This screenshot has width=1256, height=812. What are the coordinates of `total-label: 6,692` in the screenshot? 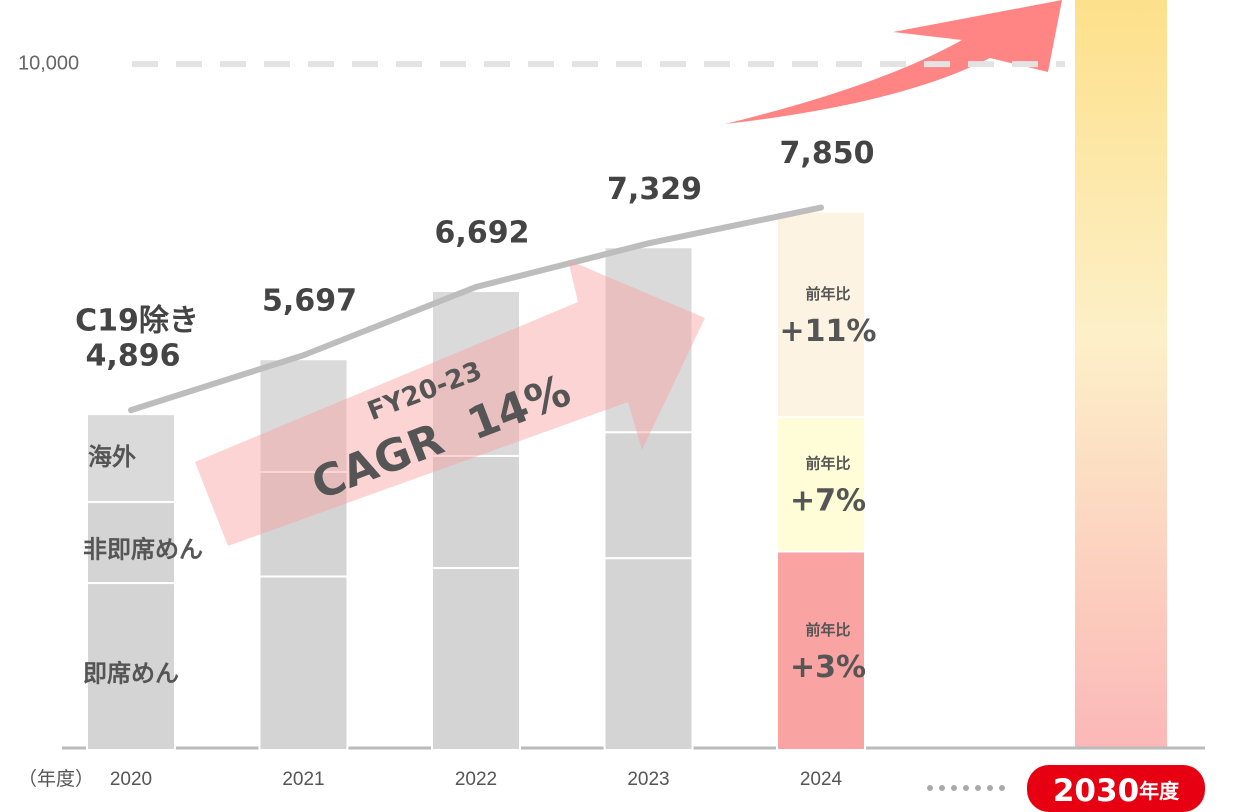 It's located at (482, 232).